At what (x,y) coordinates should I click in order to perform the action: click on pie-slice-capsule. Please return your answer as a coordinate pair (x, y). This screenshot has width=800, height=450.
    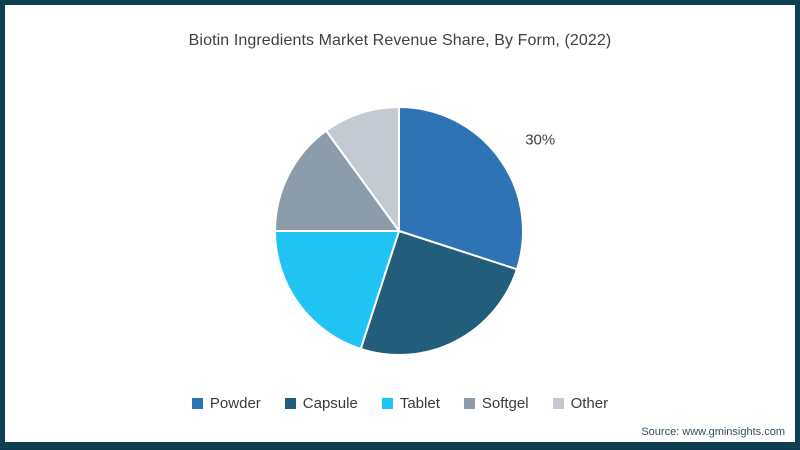
    Looking at the image, I should click on (438, 293).